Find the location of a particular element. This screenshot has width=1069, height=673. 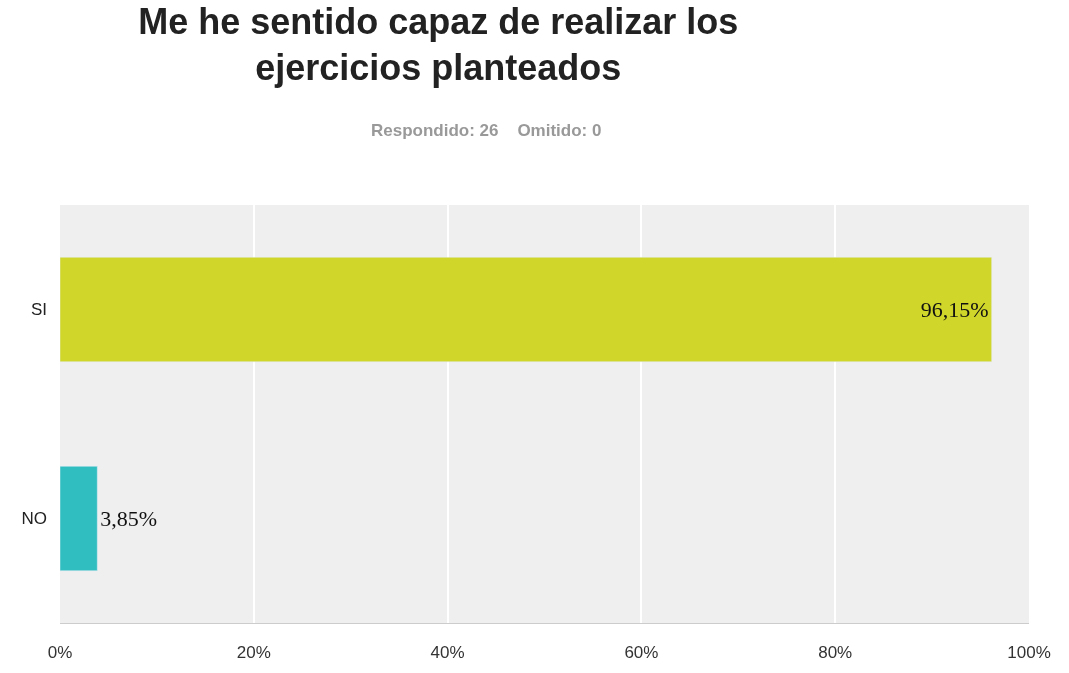

chart-subtitle: Respondido: 26 Omitido: 0 is located at coordinates (486, 130).